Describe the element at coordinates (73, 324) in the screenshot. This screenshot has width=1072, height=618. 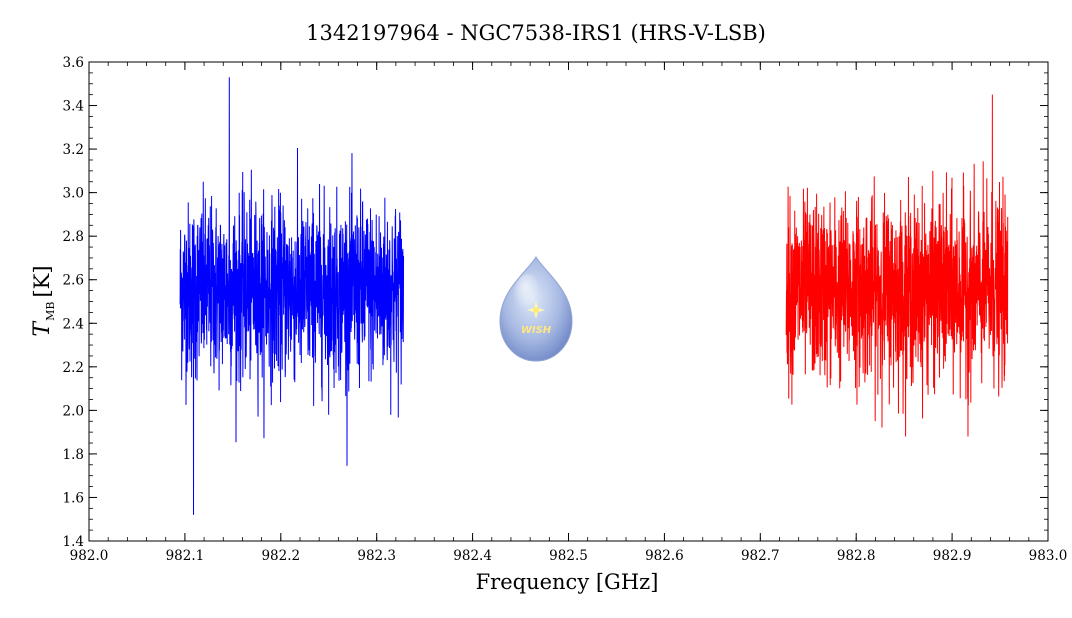
I see `y-tick-label: 2.4` at that location.